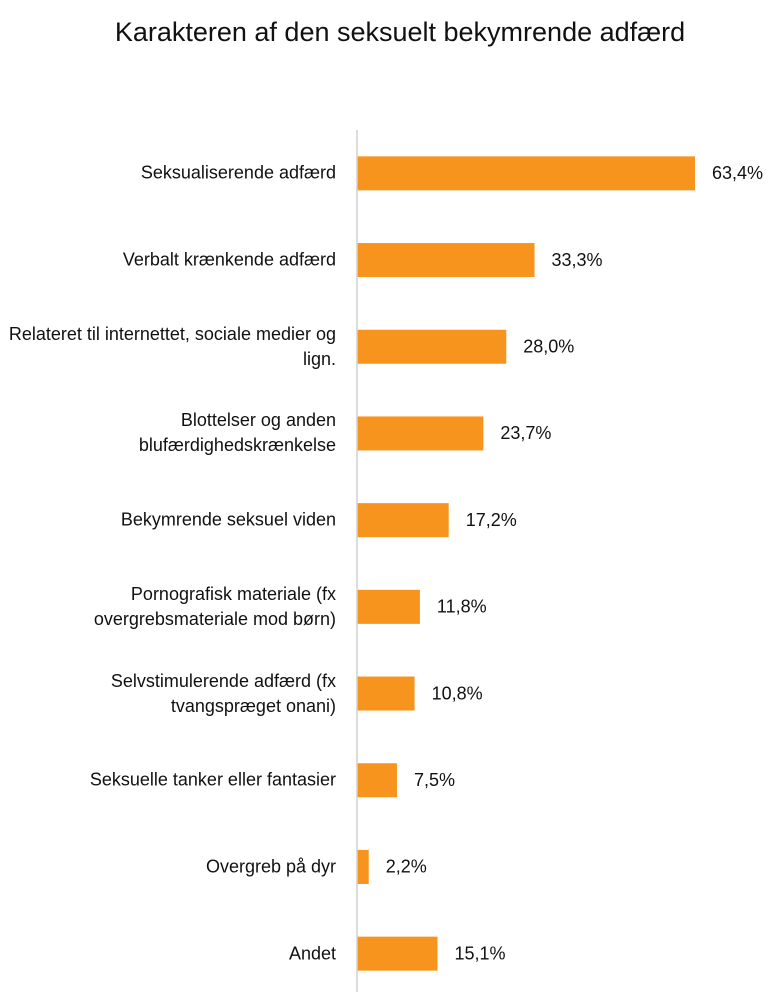 The image size is (781, 992). What do you see at coordinates (491, 520) in the screenshot?
I see `value-label: 17,2%` at bounding box center [491, 520].